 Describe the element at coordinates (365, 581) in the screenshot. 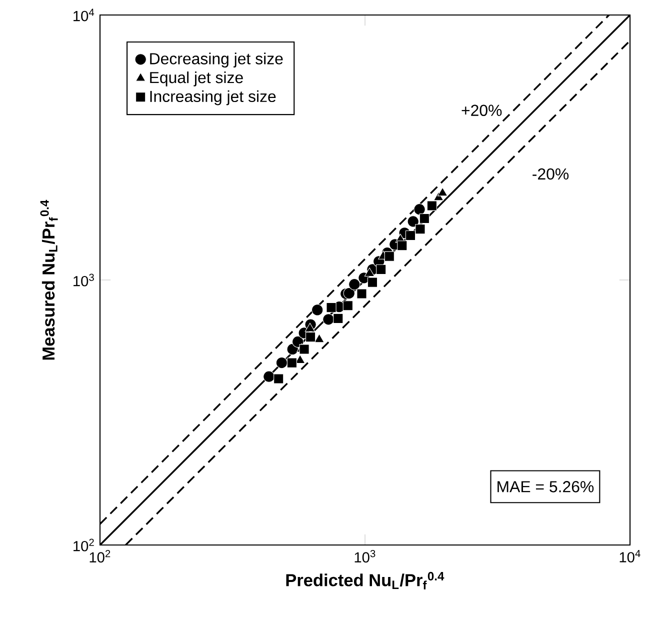

I see `x-axis-title: Predicted Nu$_{L}$/Pr$_{f}$0.4` at that location.